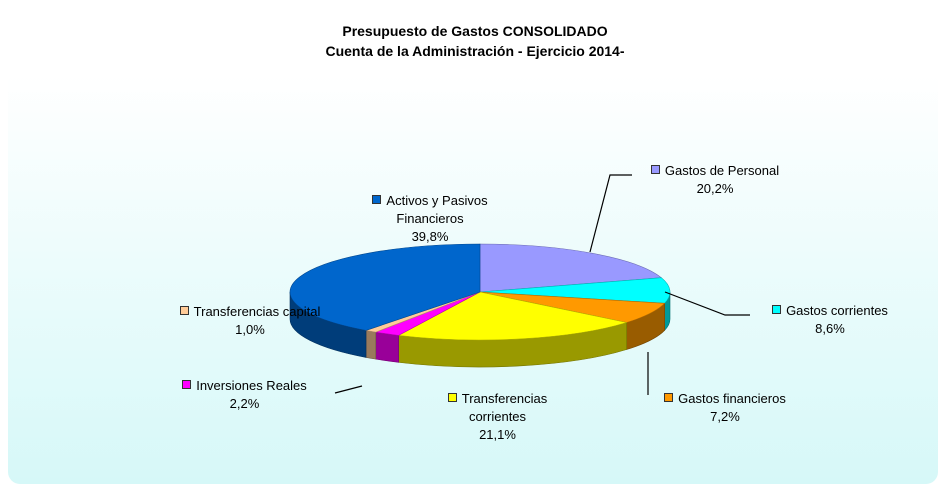 Image resolution: width=947 pixels, height=489 pixels. Describe the element at coordinates (250, 329) in the screenshot. I see `value-label: 1,0%` at that location.